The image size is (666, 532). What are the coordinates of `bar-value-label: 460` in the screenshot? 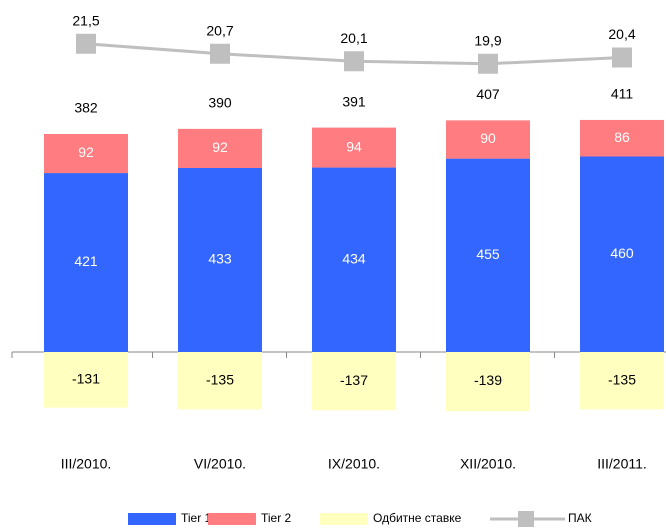 It's located at (622, 253).